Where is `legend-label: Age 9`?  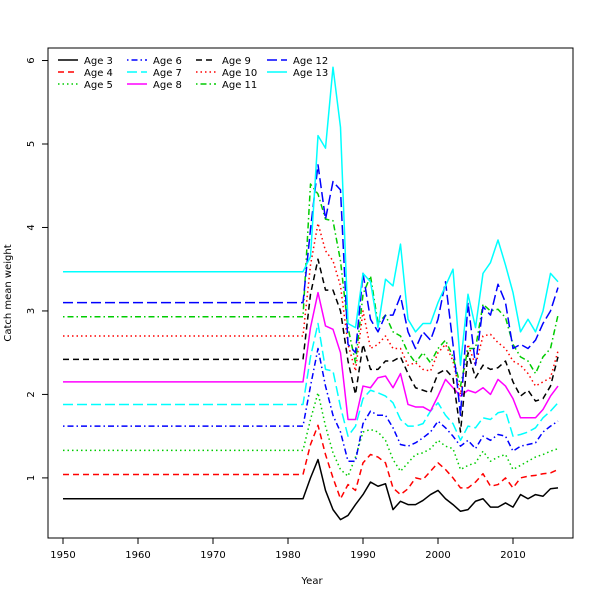
legend-label: Age 9 is located at coordinates (236, 61).